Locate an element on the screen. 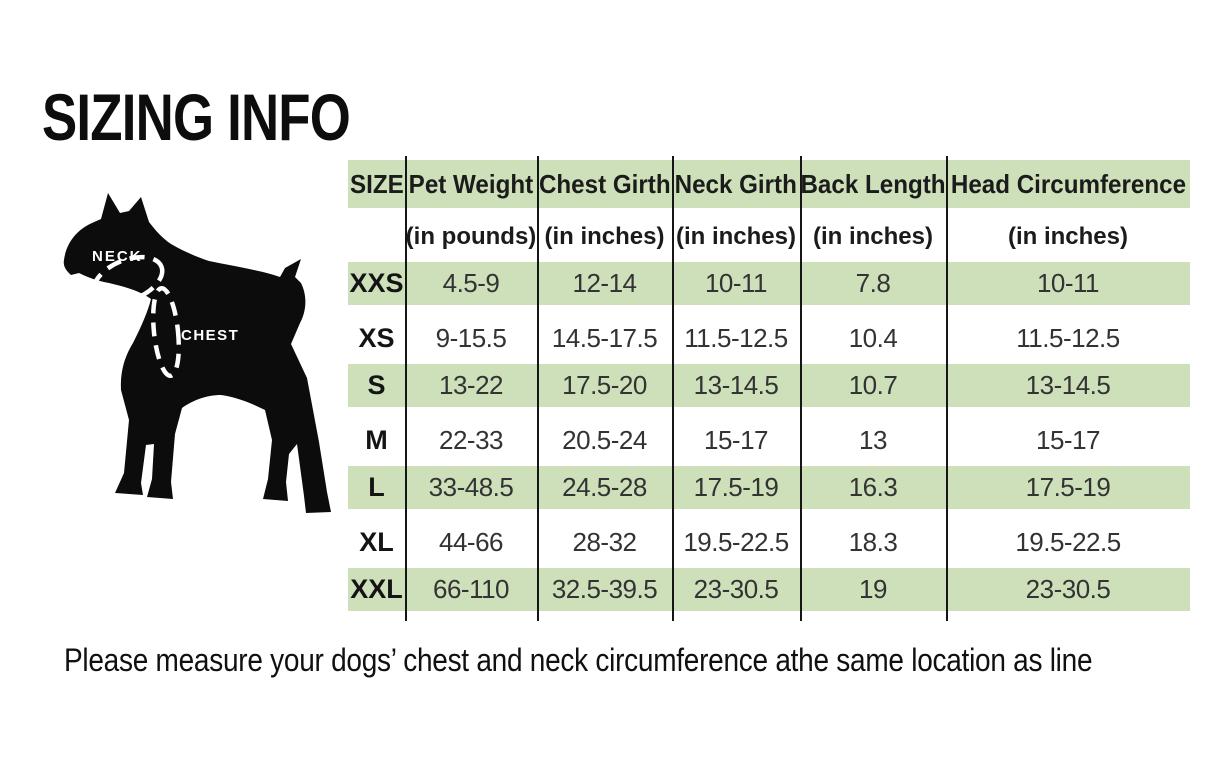 The height and width of the screenshot is (774, 1206). value-cell: 4.5-9 is located at coordinates (471, 287).